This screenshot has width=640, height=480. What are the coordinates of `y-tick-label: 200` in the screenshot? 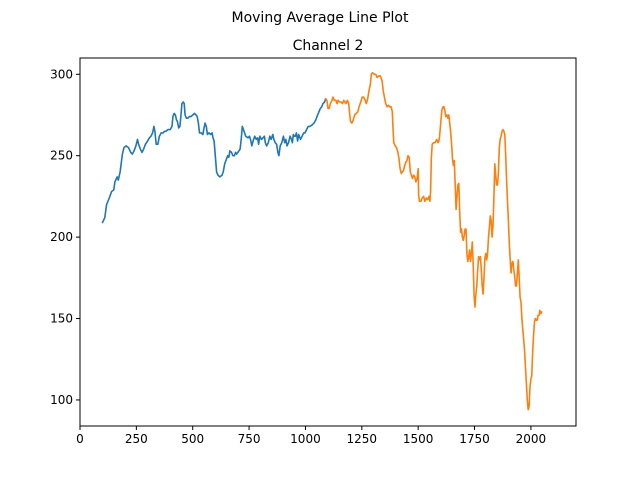 It's located at (61, 237).